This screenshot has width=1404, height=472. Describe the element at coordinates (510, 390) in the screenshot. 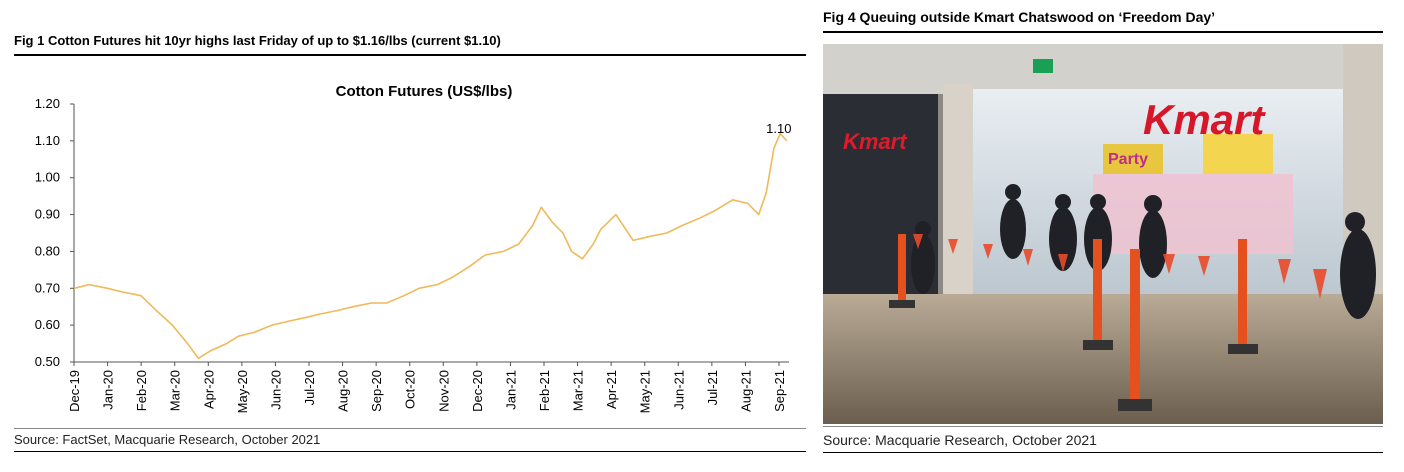

I see `x-tick-label: Jan-21` at that location.